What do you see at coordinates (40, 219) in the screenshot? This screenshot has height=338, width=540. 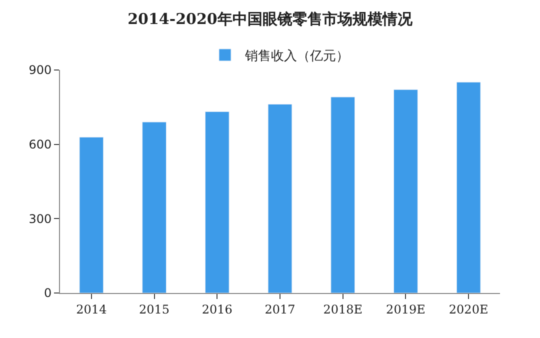 I see `y-tick-label: 300` at bounding box center [40, 219].